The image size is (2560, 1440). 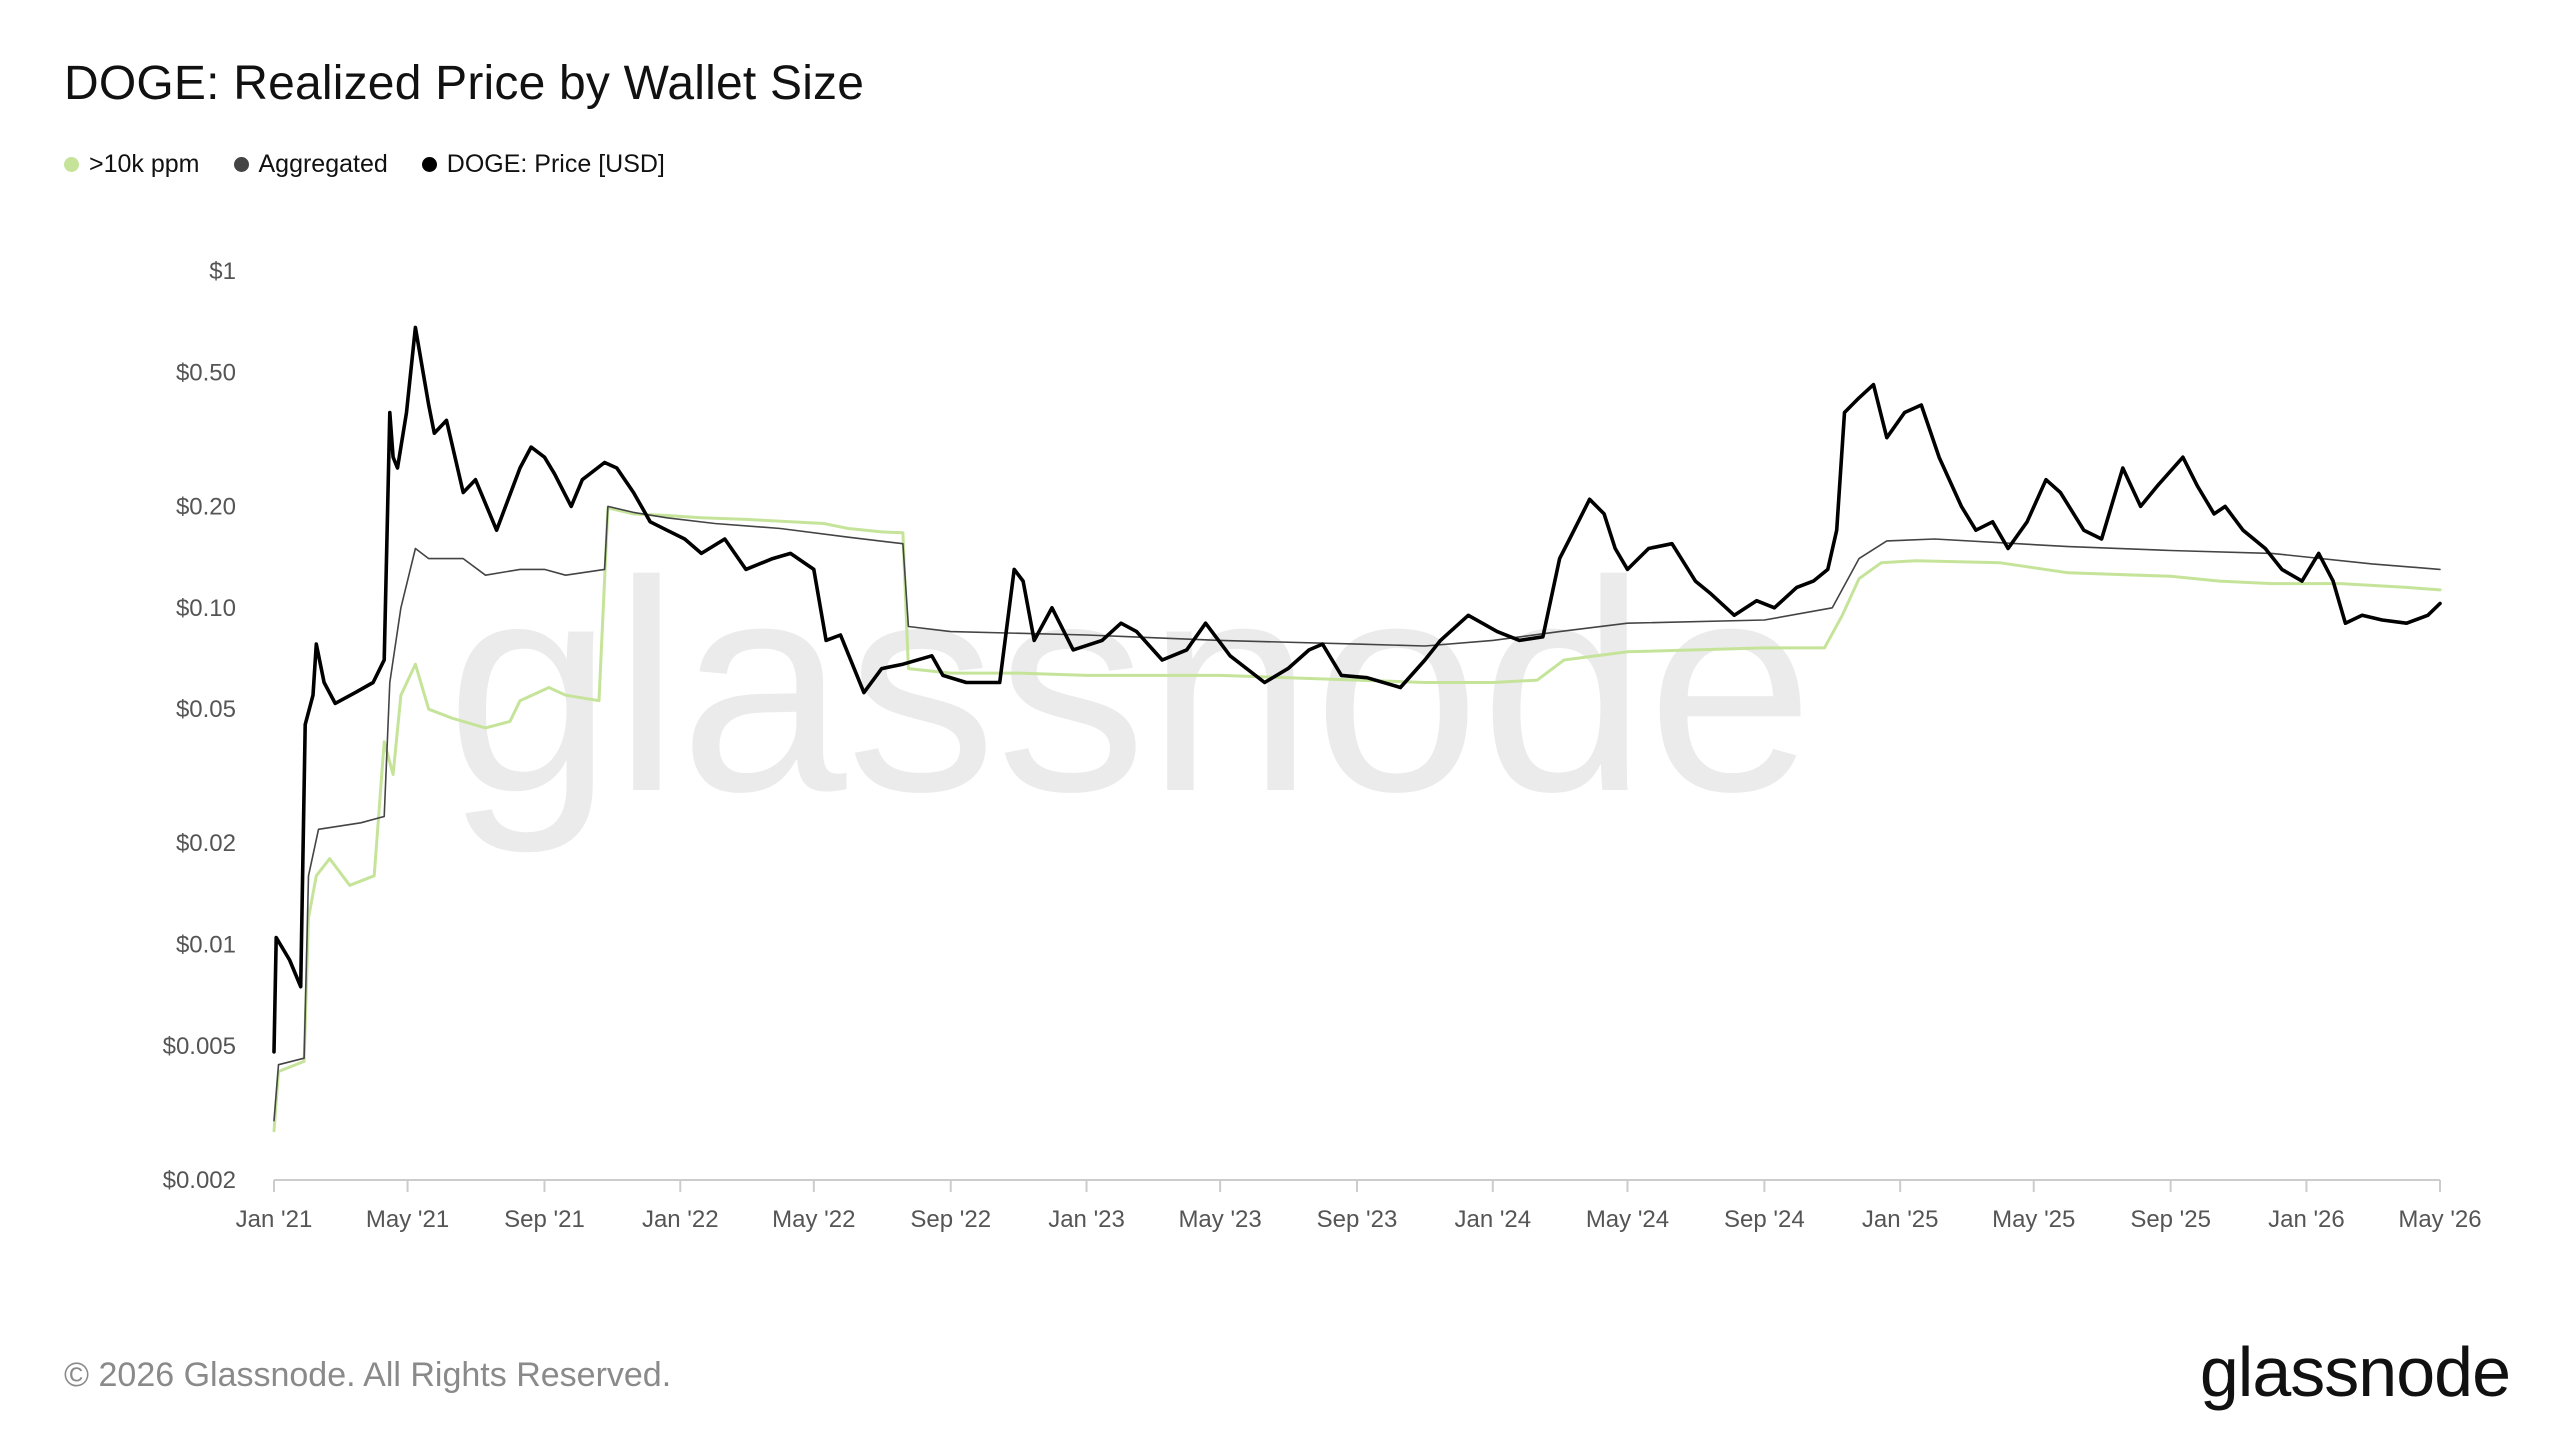 What do you see at coordinates (813, 1219) in the screenshot?
I see `x-tick-label: May '22` at bounding box center [813, 1219].